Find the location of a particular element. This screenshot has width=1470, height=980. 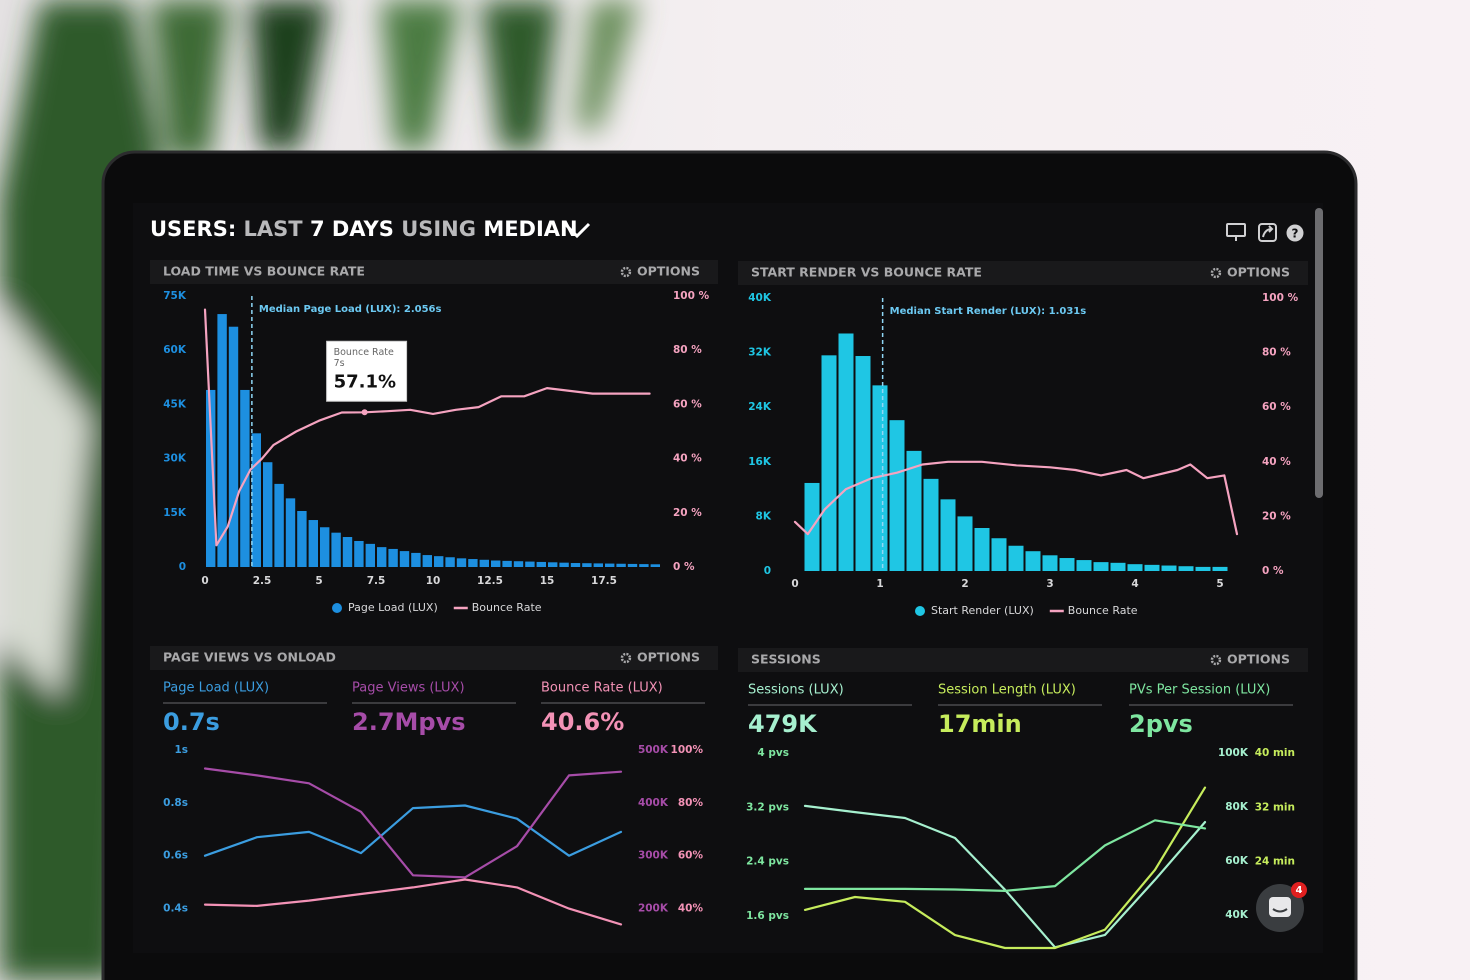

y2-tick-label: 100 % is located at coordinates (1280, 298).